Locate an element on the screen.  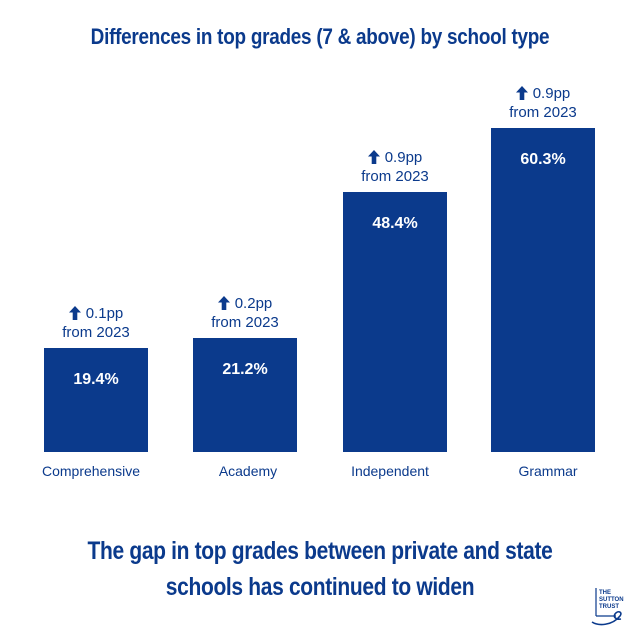
change-value-grammar: 0.9pp is located at coordinates (543, 93).